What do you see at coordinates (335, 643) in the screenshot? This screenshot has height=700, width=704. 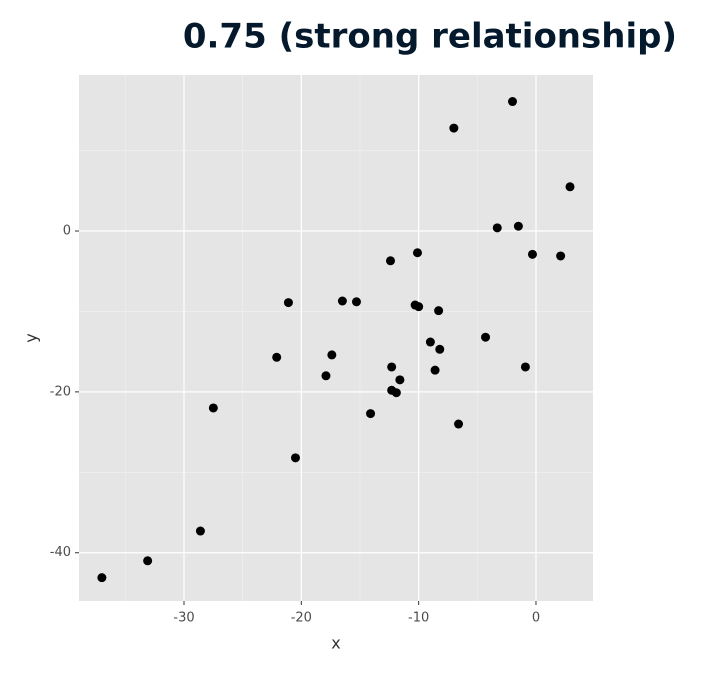 I see `x-axis-title: x` at bounding box center [335, 643].